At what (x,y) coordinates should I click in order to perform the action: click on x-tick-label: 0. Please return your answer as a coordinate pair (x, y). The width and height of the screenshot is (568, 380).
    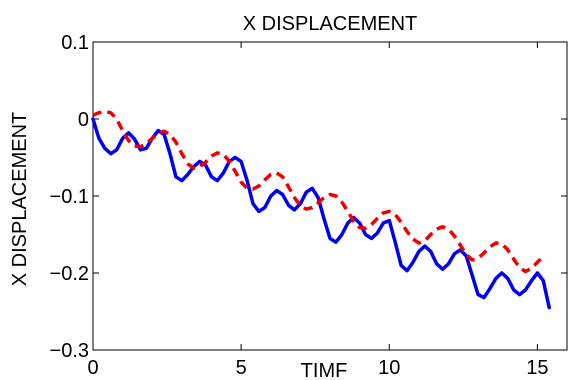
    Looking at the image, I should click on (92, 368).